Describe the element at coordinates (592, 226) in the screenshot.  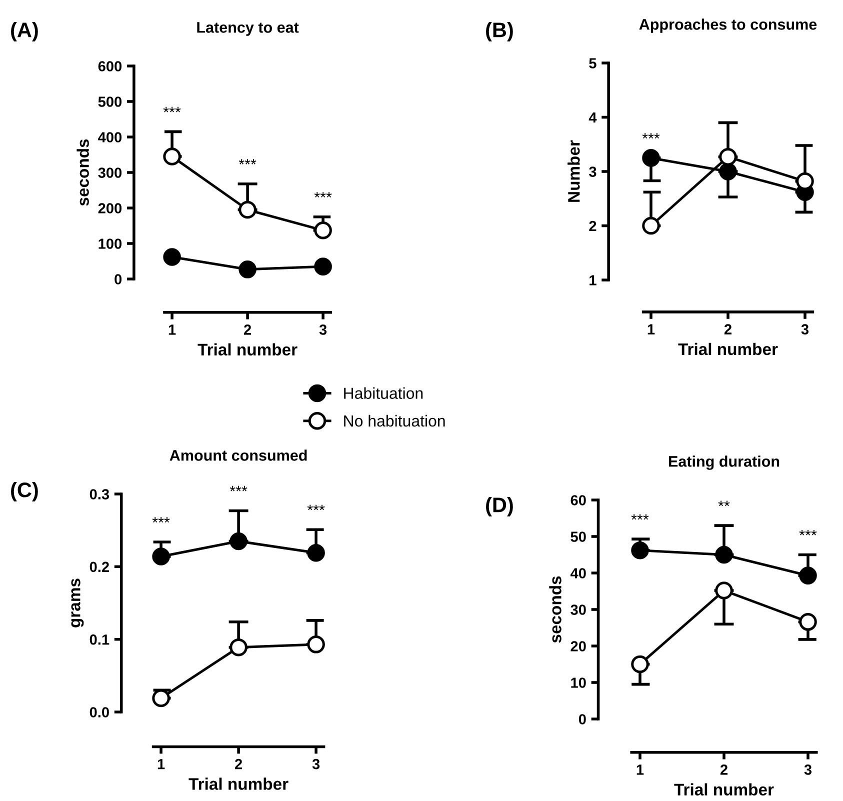
I see `y-tick-label: 2` at that location.